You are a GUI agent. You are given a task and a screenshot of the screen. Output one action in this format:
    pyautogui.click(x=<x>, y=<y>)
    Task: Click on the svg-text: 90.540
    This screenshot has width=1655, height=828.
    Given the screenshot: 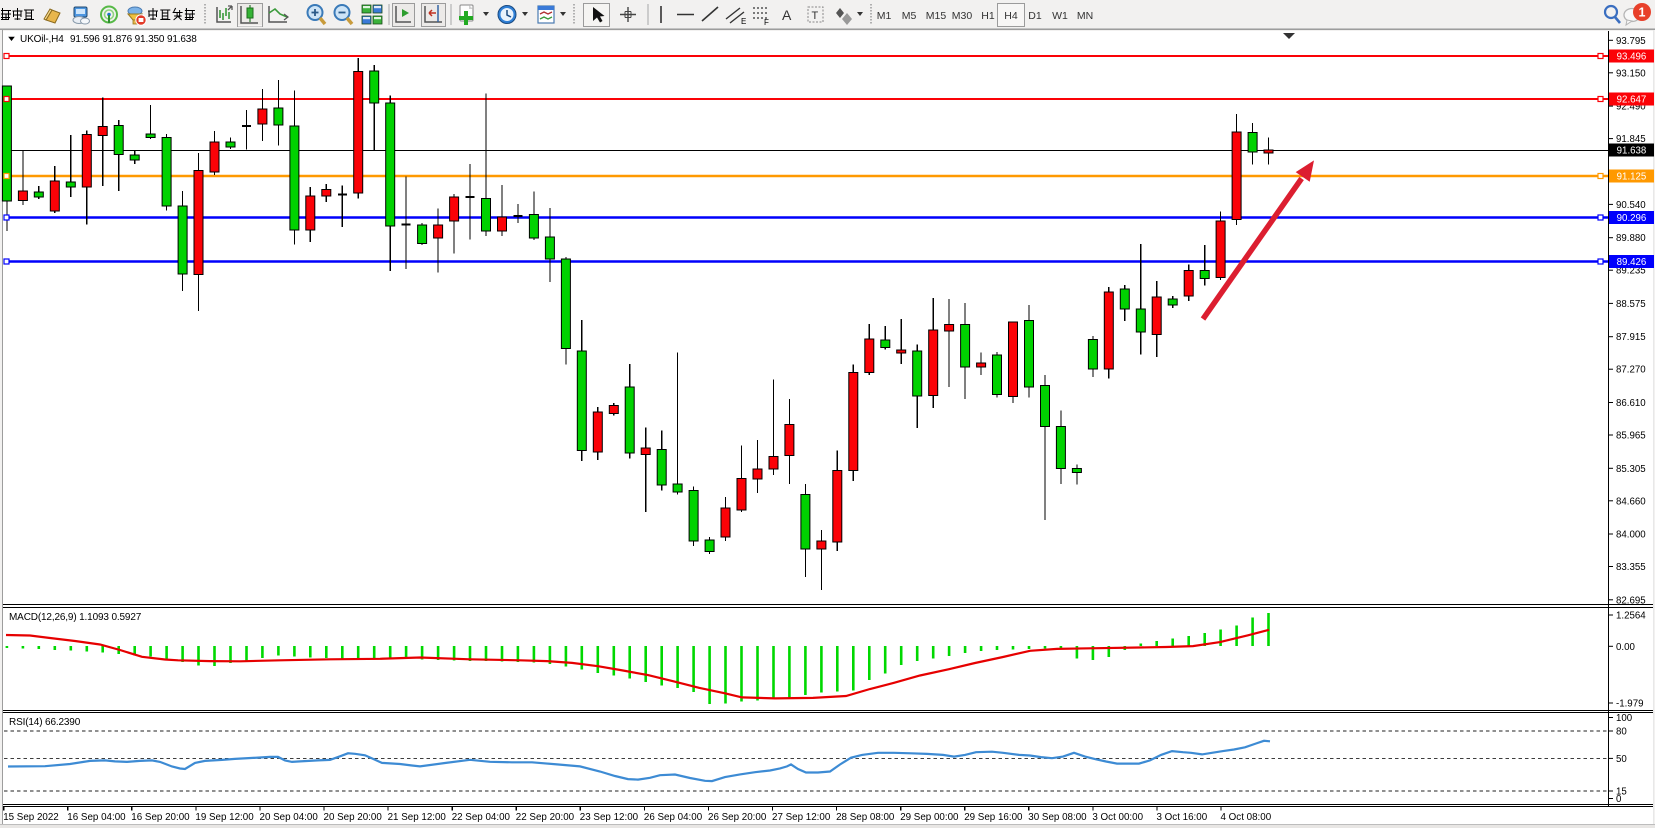 What is the action you would take?
    pyautogui.click(x=1631, y=205)
    